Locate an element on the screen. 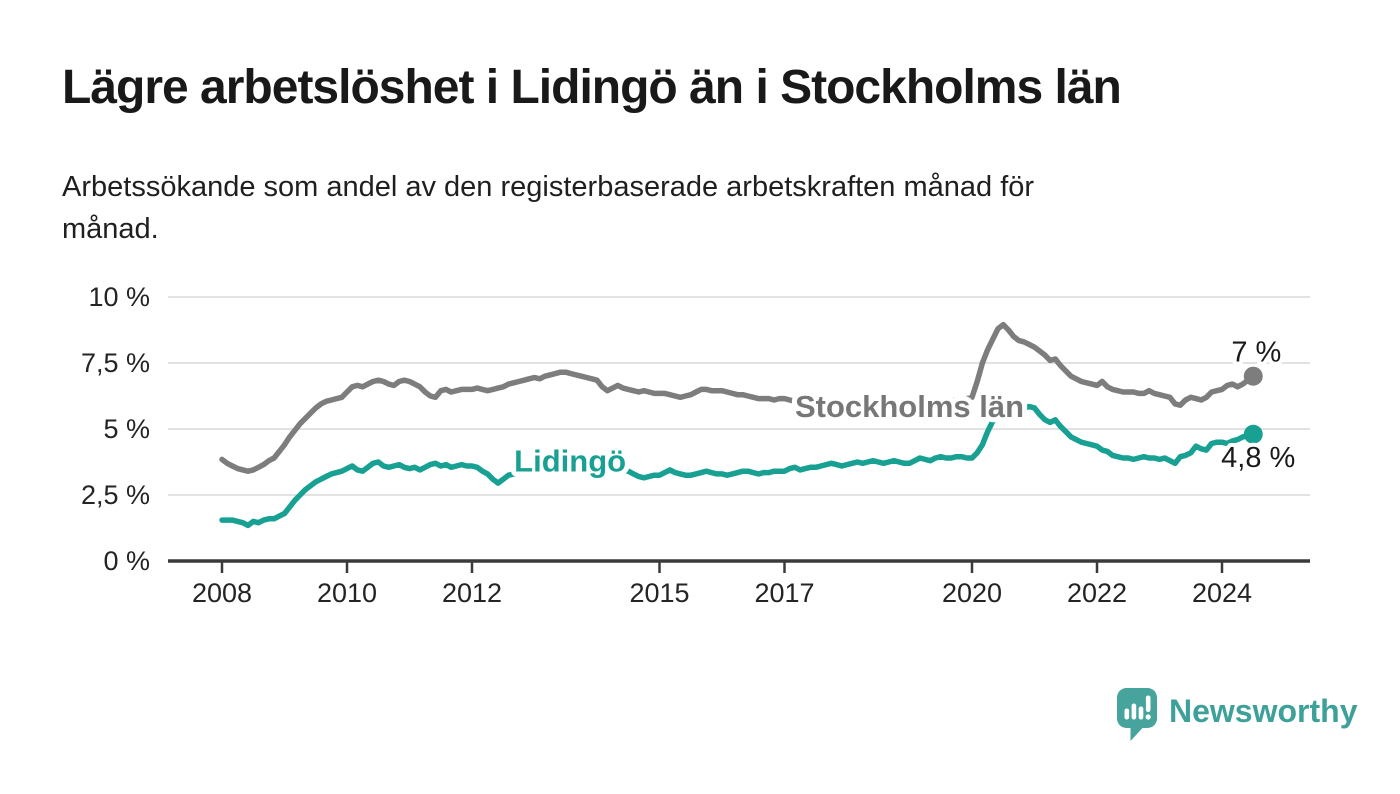  newsworthy-logo-icon is located at coordinates (1137, 714).